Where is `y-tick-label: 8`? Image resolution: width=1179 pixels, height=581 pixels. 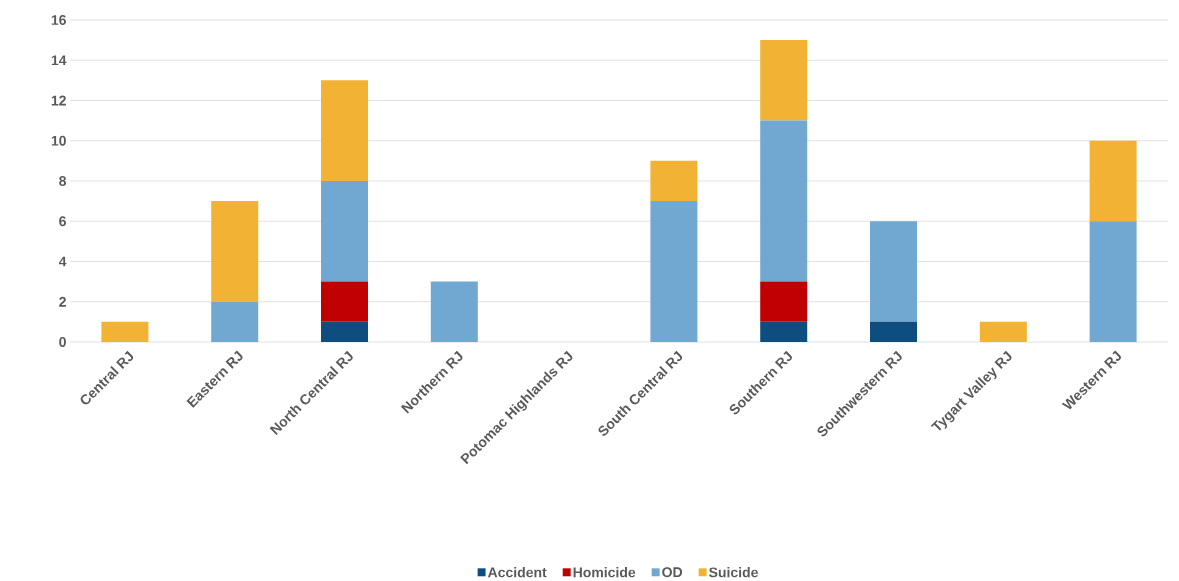
y-tick-label: 8 is located at coordinates (63, 181).